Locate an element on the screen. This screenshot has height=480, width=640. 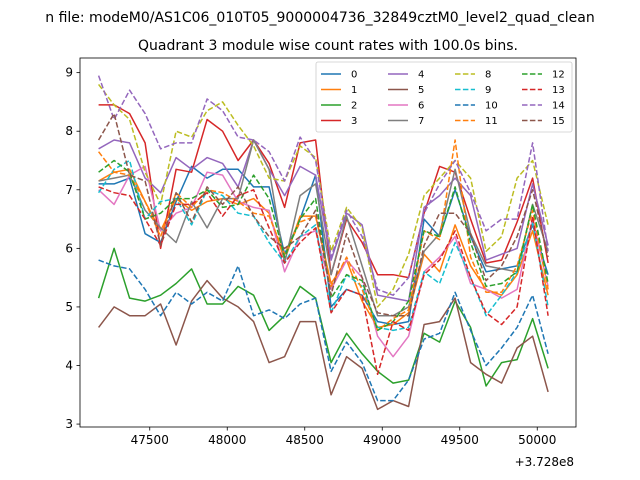
x-tick-label: 50000 is located at coordinates (537, 440).